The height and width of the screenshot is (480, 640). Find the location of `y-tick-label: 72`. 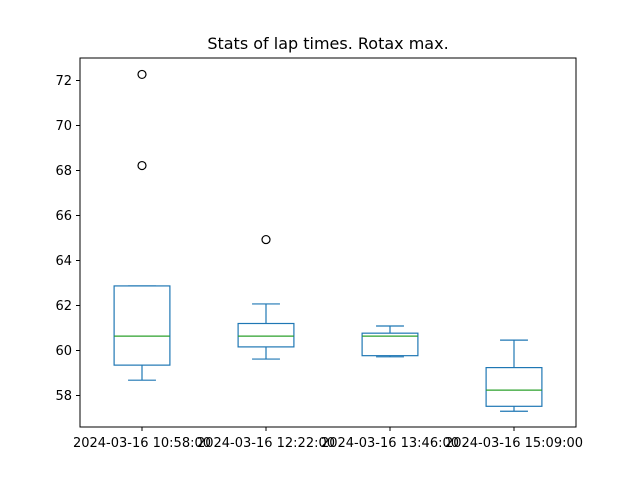

y-tick-label: 72 is located at coordinates (63, 81).